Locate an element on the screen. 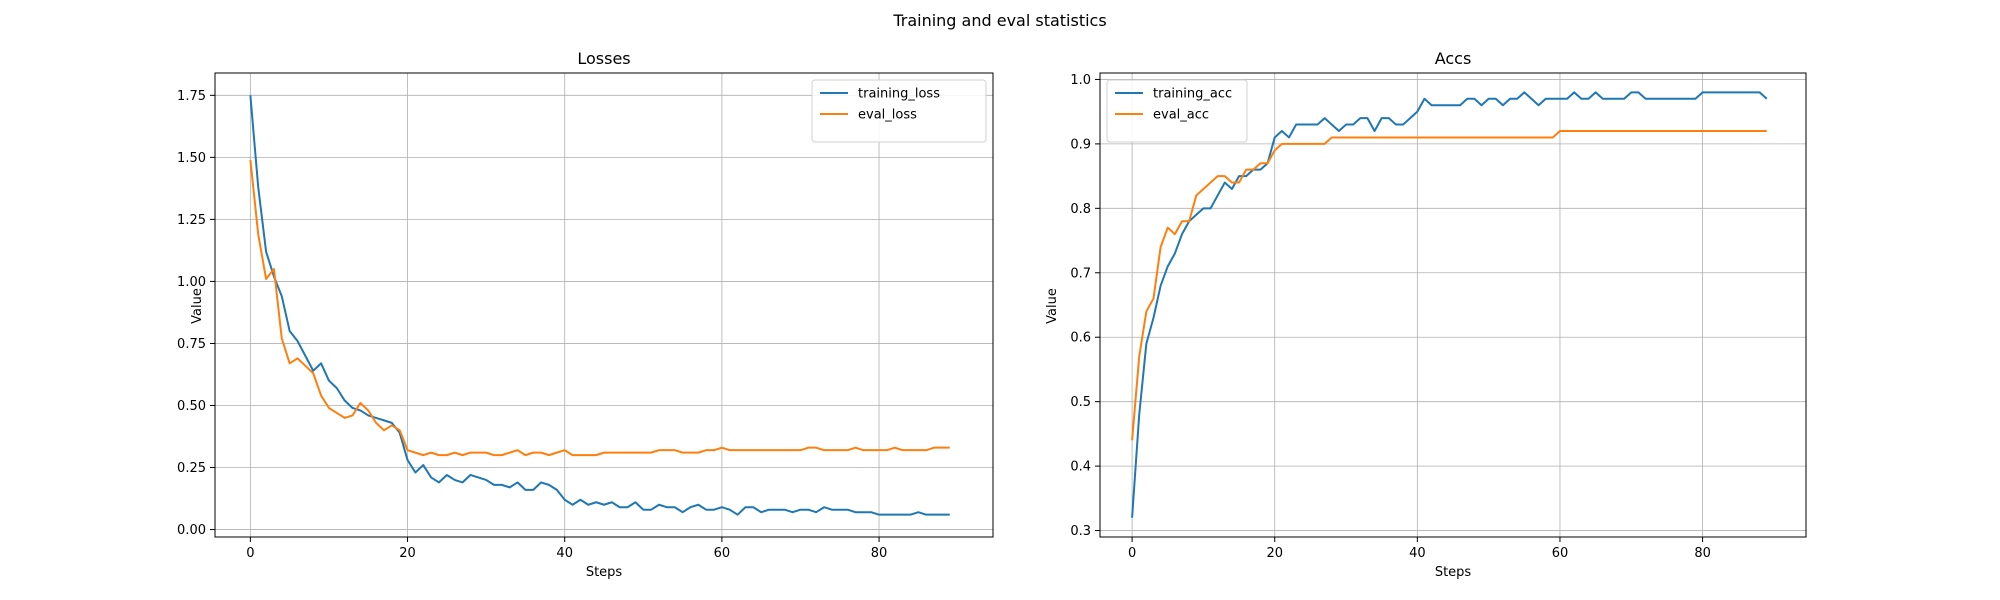 The image size is (2000, 600). y-tick-label: 0.4 is located at coordinates (1080, 467).